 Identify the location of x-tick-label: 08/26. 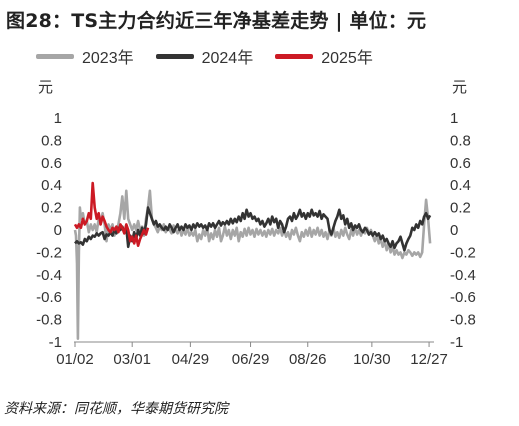
(308, 359).